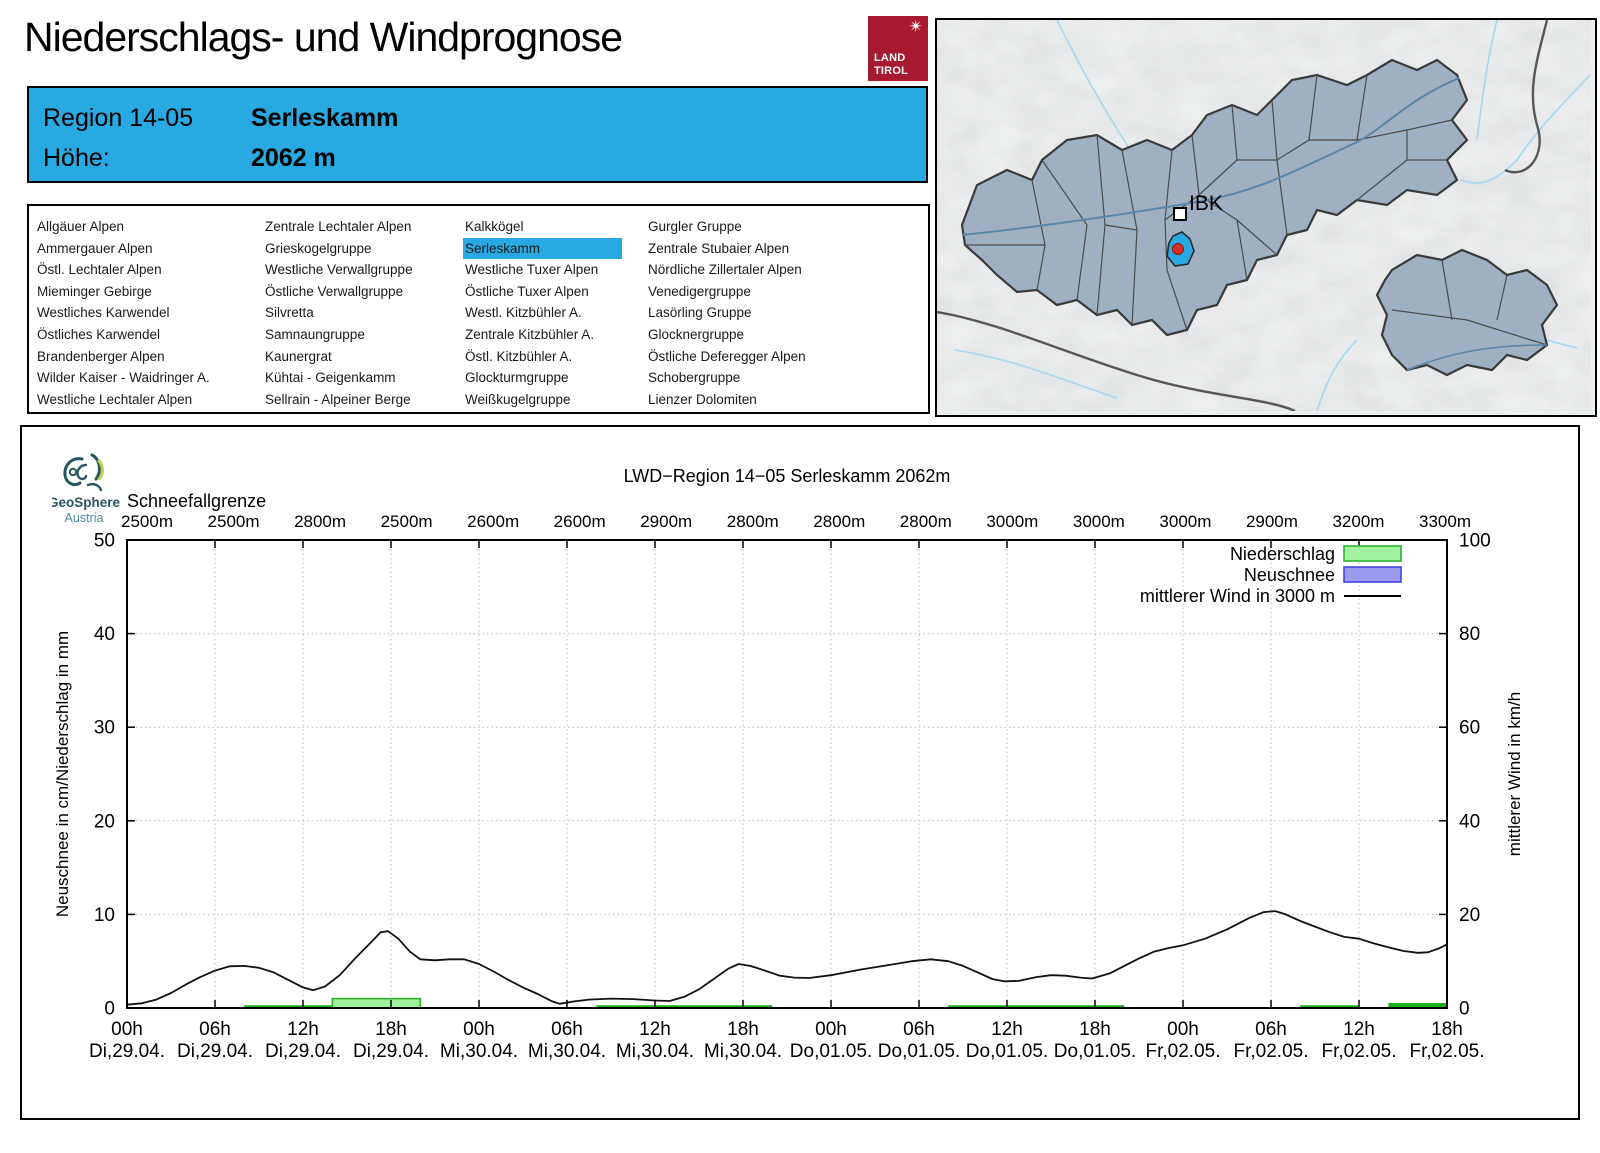  I want to click on region-list-item: Lienzer Dolomiten, so click(702, 399).